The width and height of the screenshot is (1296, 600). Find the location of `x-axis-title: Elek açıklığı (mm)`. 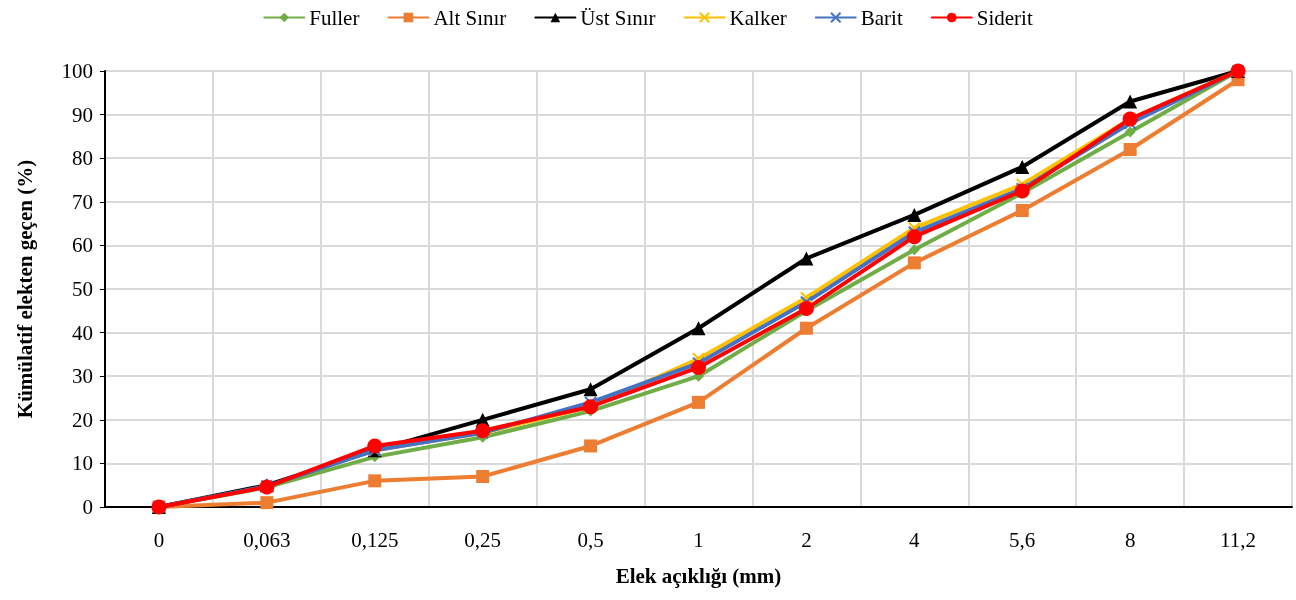

x-axis-title: Elek açıklığı (mm) is located at coordinates (698, 575).